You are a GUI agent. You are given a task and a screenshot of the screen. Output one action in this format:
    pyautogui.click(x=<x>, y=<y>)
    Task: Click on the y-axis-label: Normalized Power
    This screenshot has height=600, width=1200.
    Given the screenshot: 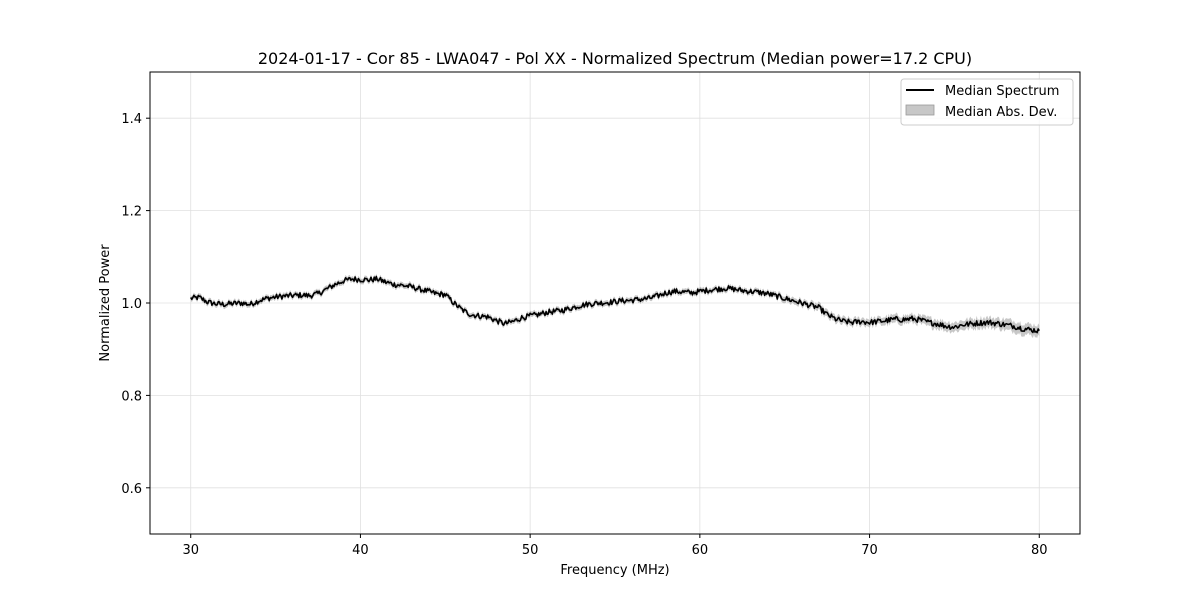 What is the action you would take?
    pyautogui.click(x=105, y=303)
    